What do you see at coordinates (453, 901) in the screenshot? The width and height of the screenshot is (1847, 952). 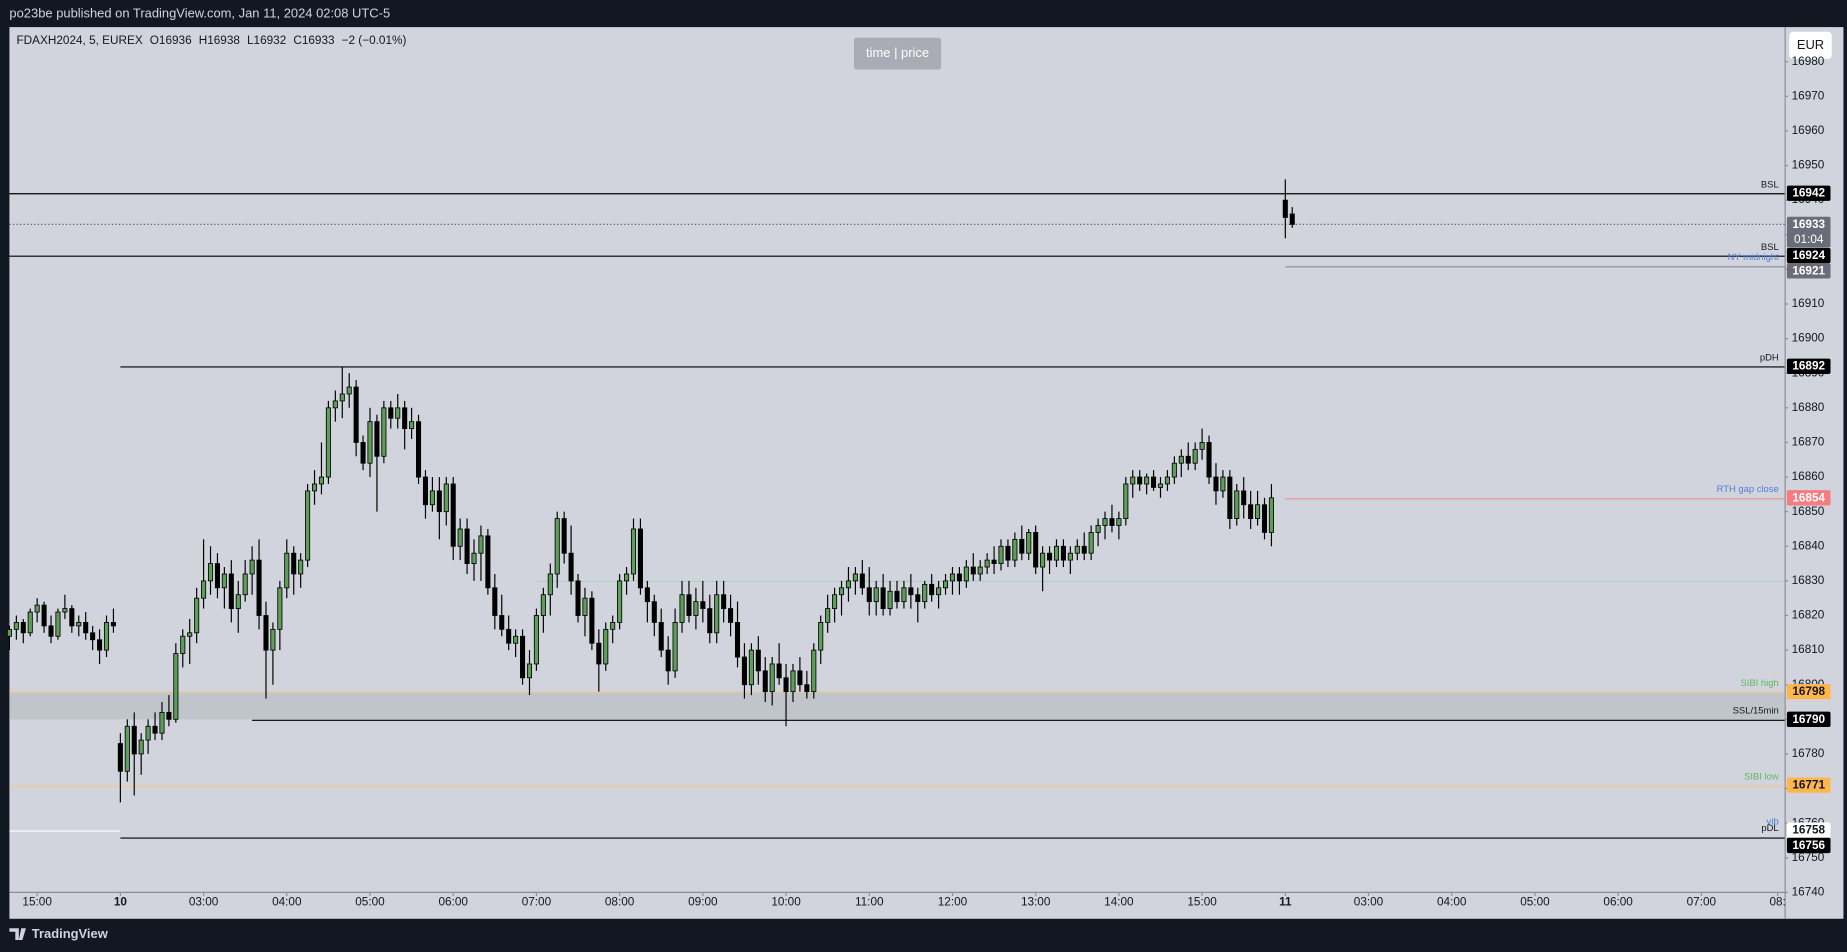 I see `x-tick-label: 06:00` at bounding box center [453, 901].